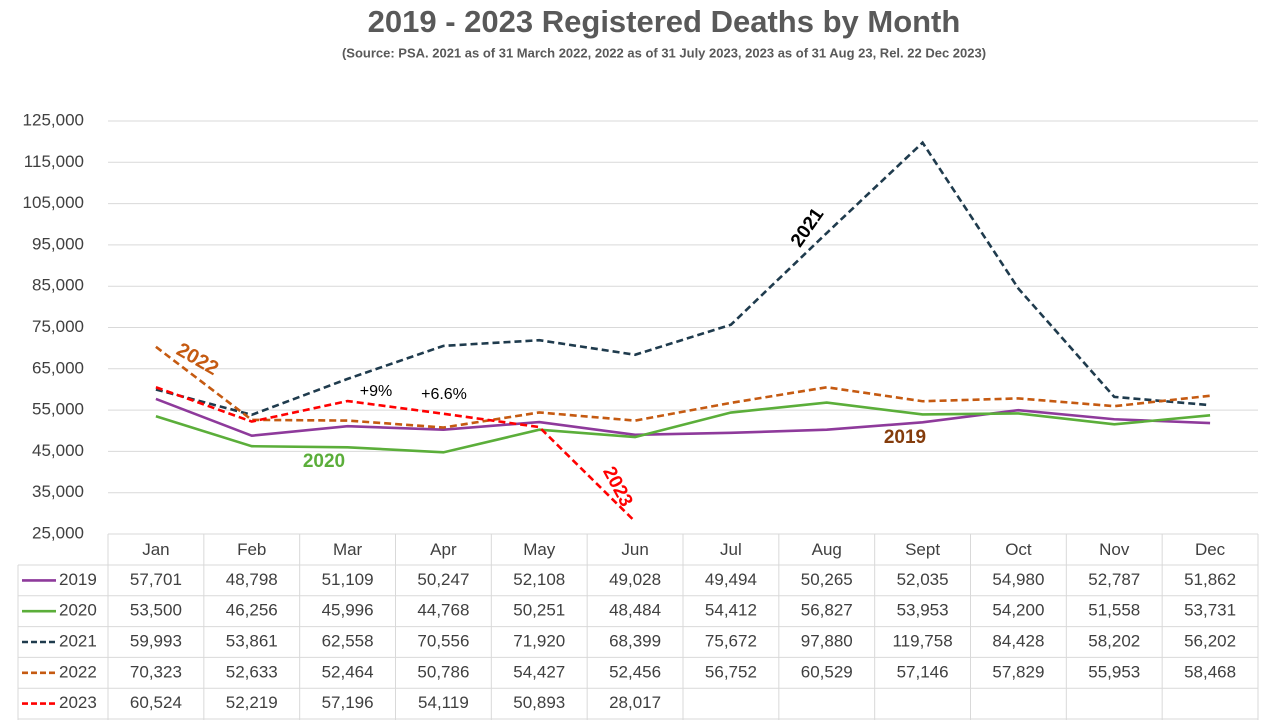  I want to click on y-tick-label: 45,000, so click(58, 450).